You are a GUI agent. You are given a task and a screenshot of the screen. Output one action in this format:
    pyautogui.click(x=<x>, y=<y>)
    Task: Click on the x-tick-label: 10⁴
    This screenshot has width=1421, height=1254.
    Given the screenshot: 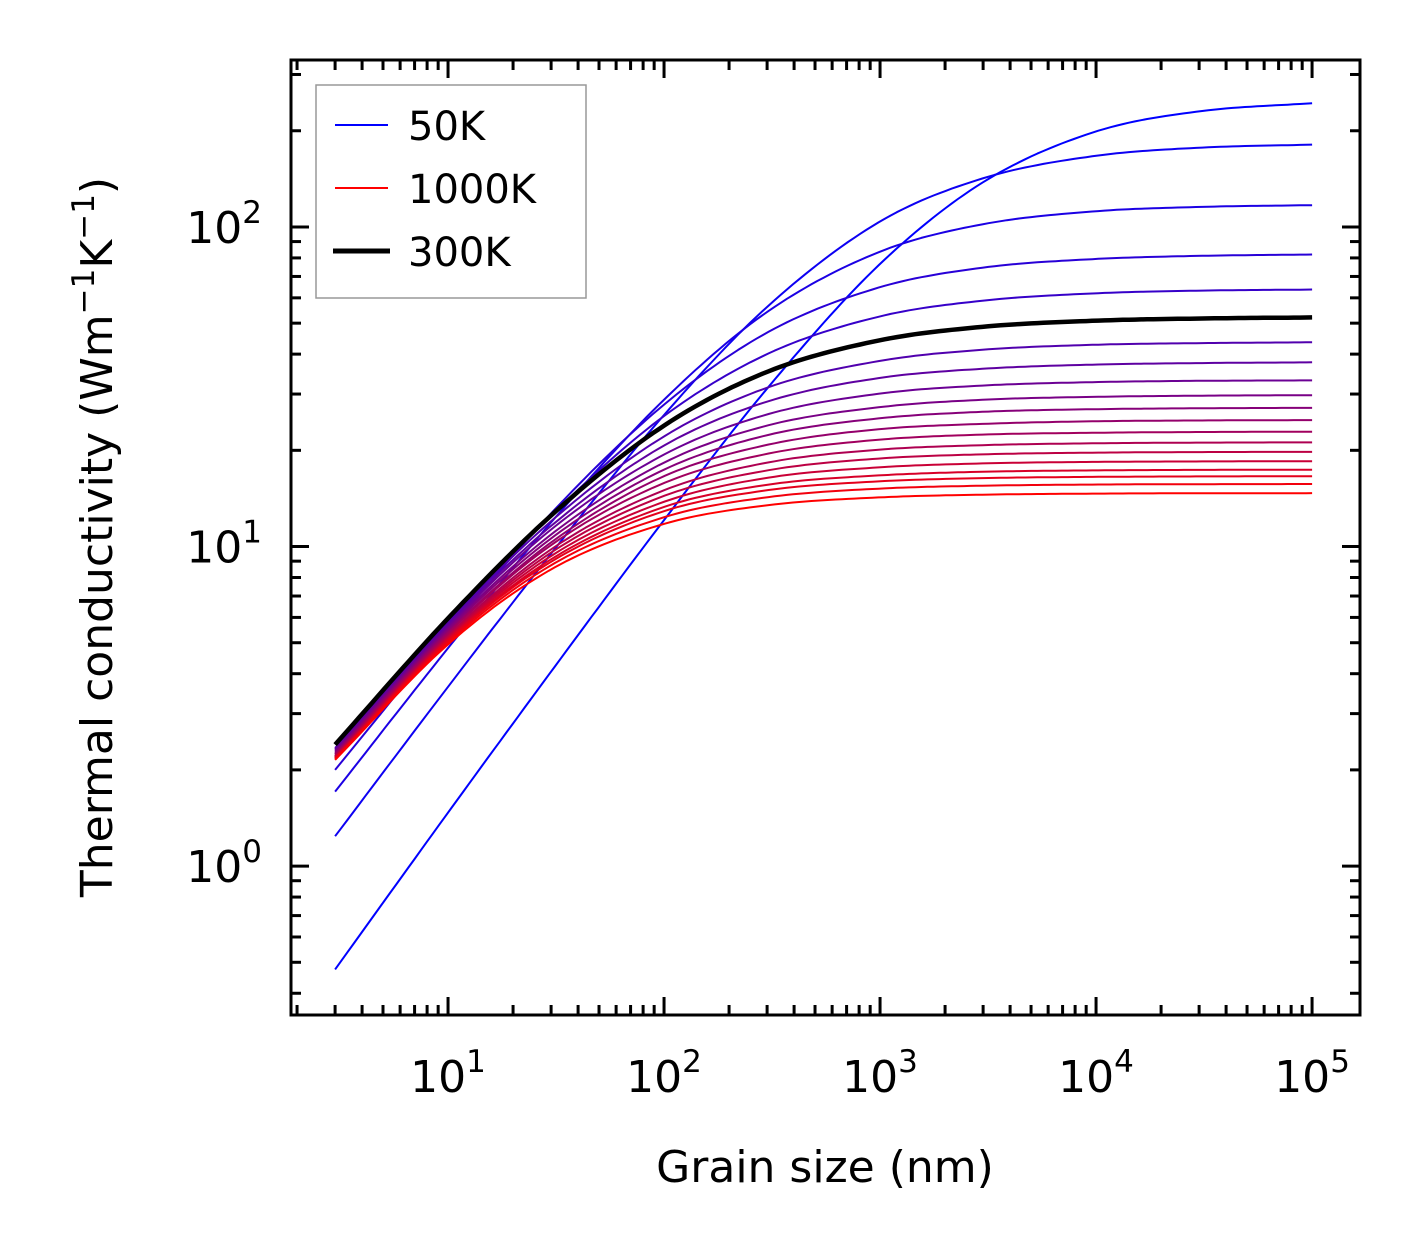 What is the action you would take?
    pyautogui.click(x=1096, y=1073)
    